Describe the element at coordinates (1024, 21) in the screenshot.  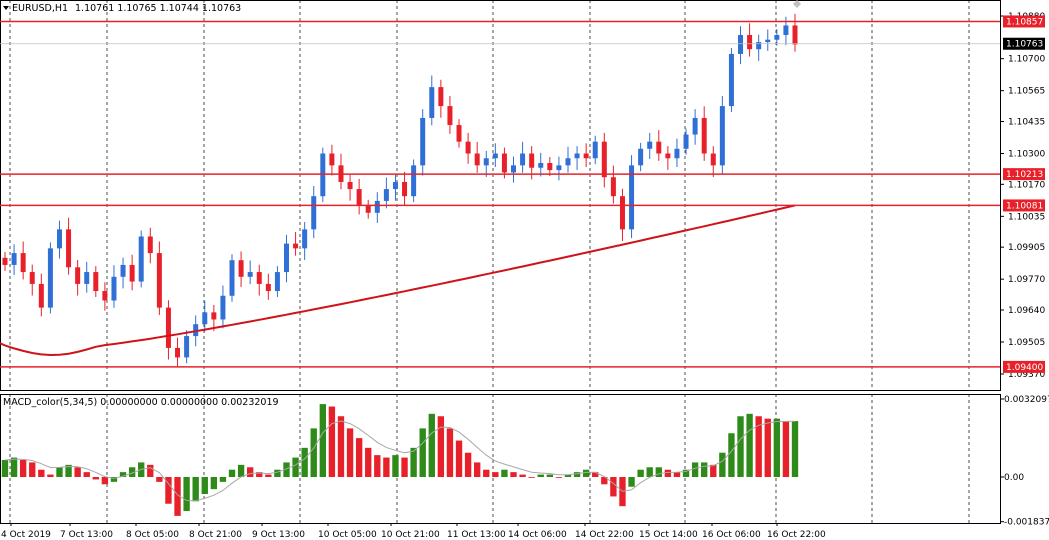
I see `level-price-box: 1.10857` at that location.